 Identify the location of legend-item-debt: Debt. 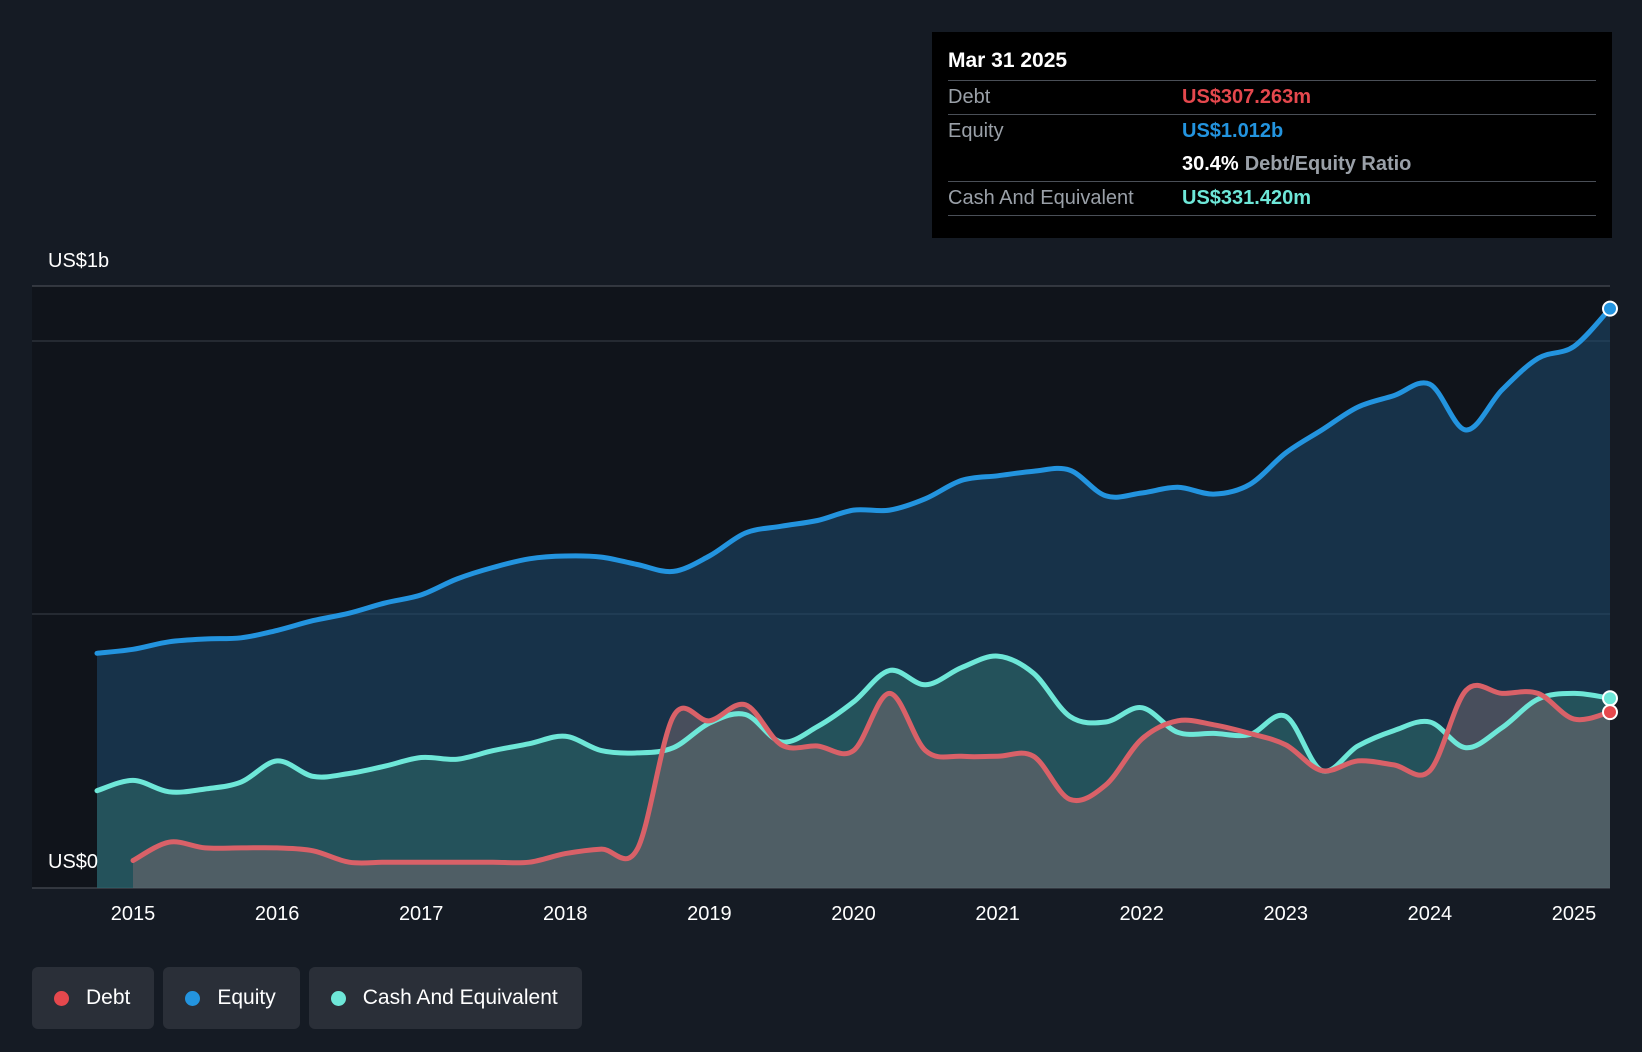
(93, 998).